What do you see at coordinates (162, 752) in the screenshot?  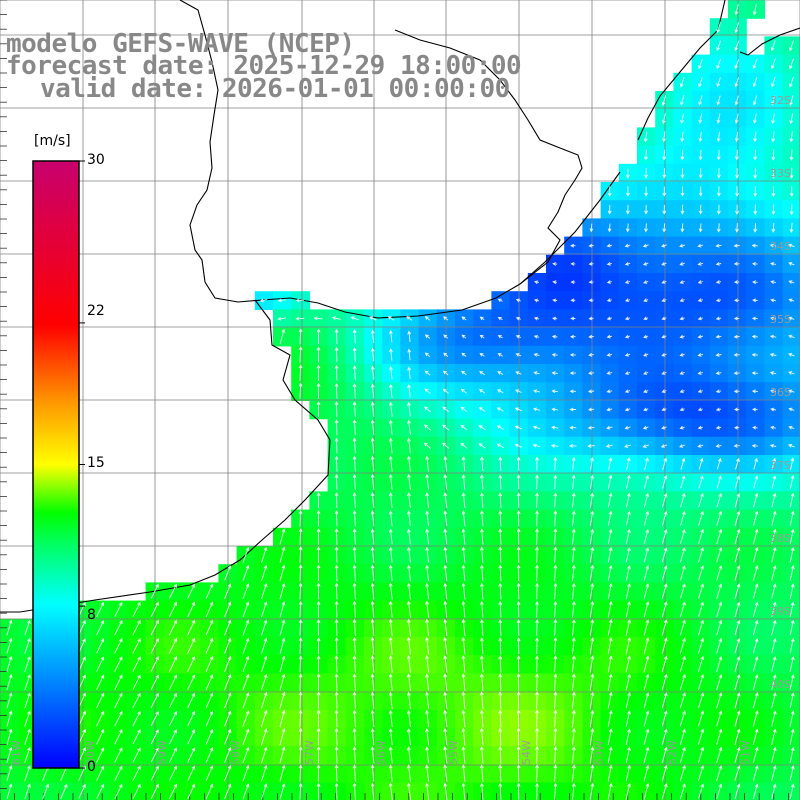 I see `longitude-label: 59W` at bounding box center [162, 752].